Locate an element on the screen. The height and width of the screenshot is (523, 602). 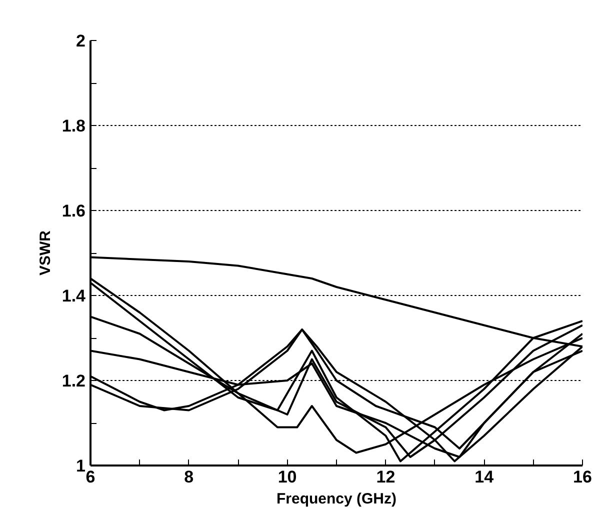
y-tick-label: 1.2 is located at coordinates (74, 381).